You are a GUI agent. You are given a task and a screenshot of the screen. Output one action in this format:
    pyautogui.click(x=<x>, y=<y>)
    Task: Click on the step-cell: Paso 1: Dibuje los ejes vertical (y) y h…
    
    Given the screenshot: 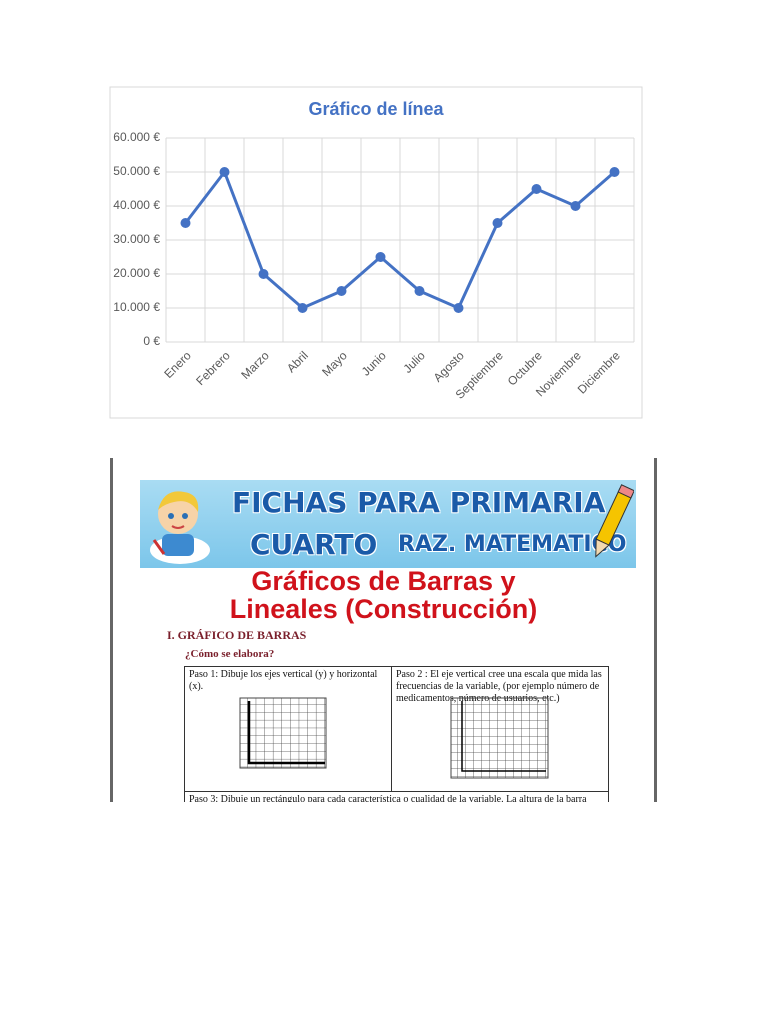 What is the action you would take?
    pyautogui.click(x=288, y=729)
    